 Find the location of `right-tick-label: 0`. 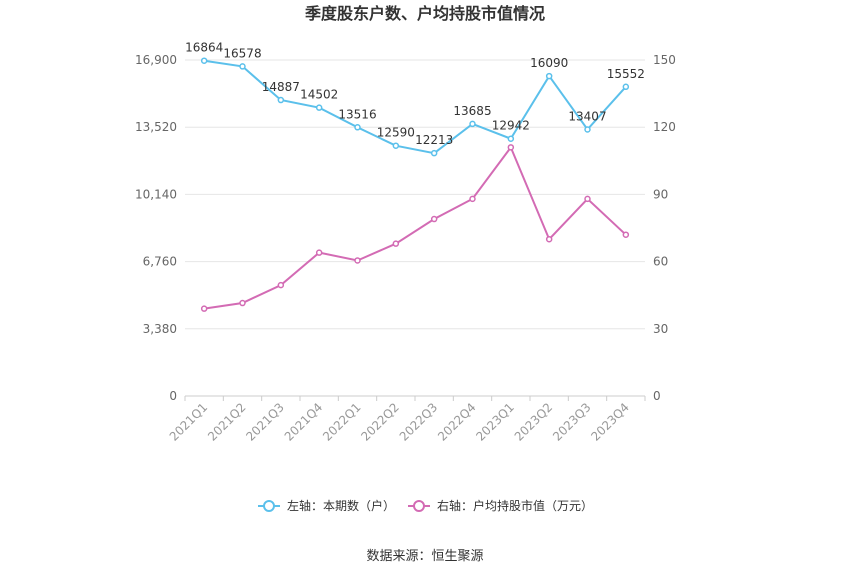

right-tick-label: 0 is located at coordinates (657, 396).